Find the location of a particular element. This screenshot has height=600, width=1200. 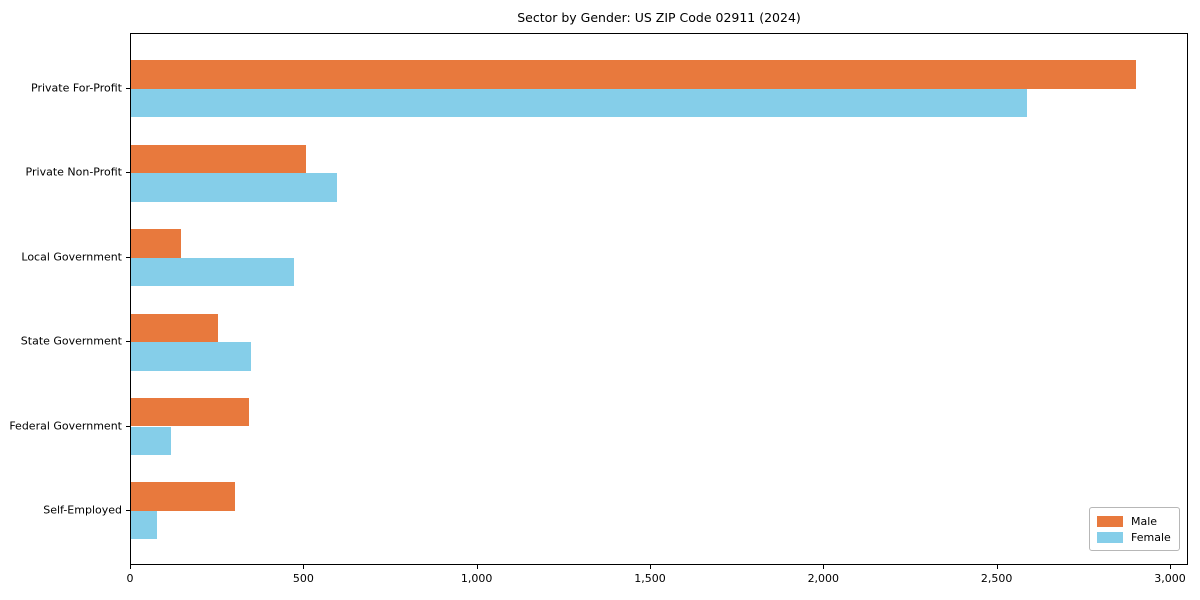

xtick-label: 0 is located at coordinates (130, 578).